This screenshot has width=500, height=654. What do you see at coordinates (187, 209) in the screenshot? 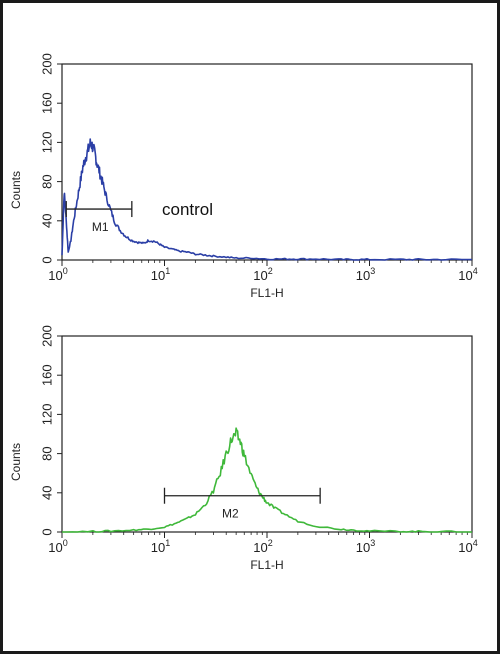
I see `control-annotation: control` at bounding box center [187, 209].